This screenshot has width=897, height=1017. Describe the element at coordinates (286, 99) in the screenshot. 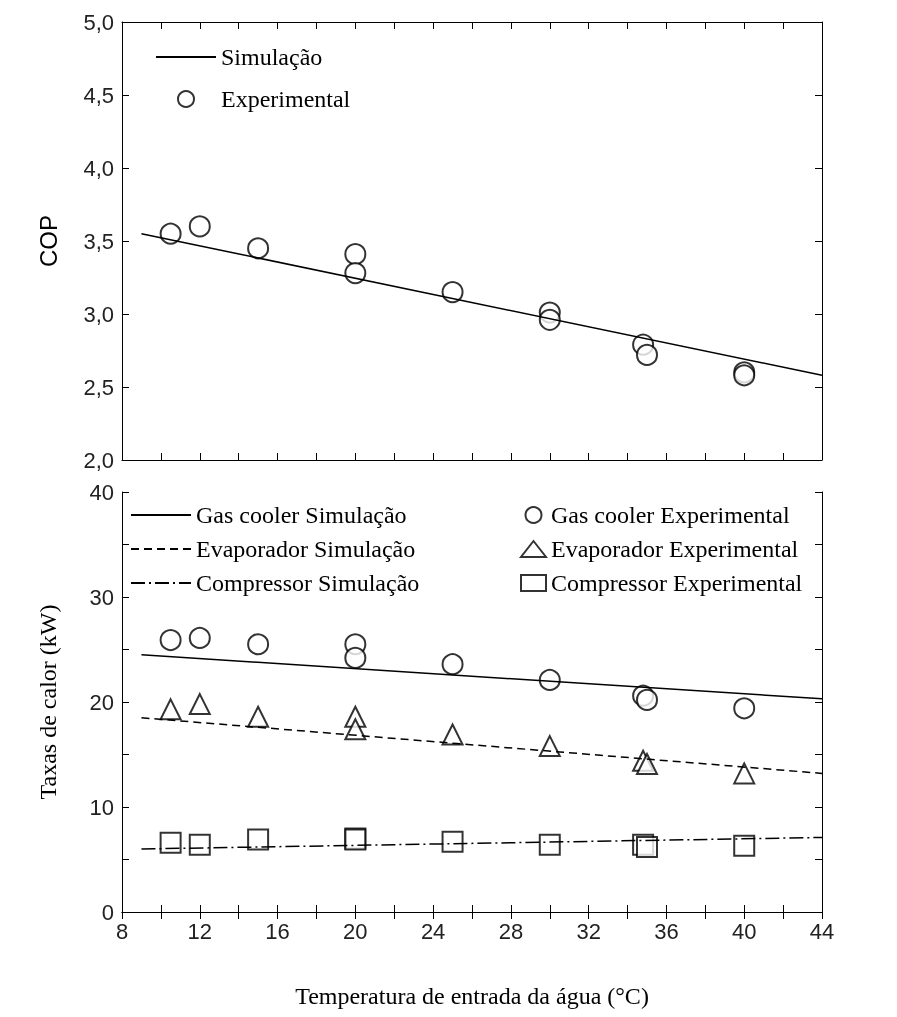

I see `legend-label: Experimental` at that location.